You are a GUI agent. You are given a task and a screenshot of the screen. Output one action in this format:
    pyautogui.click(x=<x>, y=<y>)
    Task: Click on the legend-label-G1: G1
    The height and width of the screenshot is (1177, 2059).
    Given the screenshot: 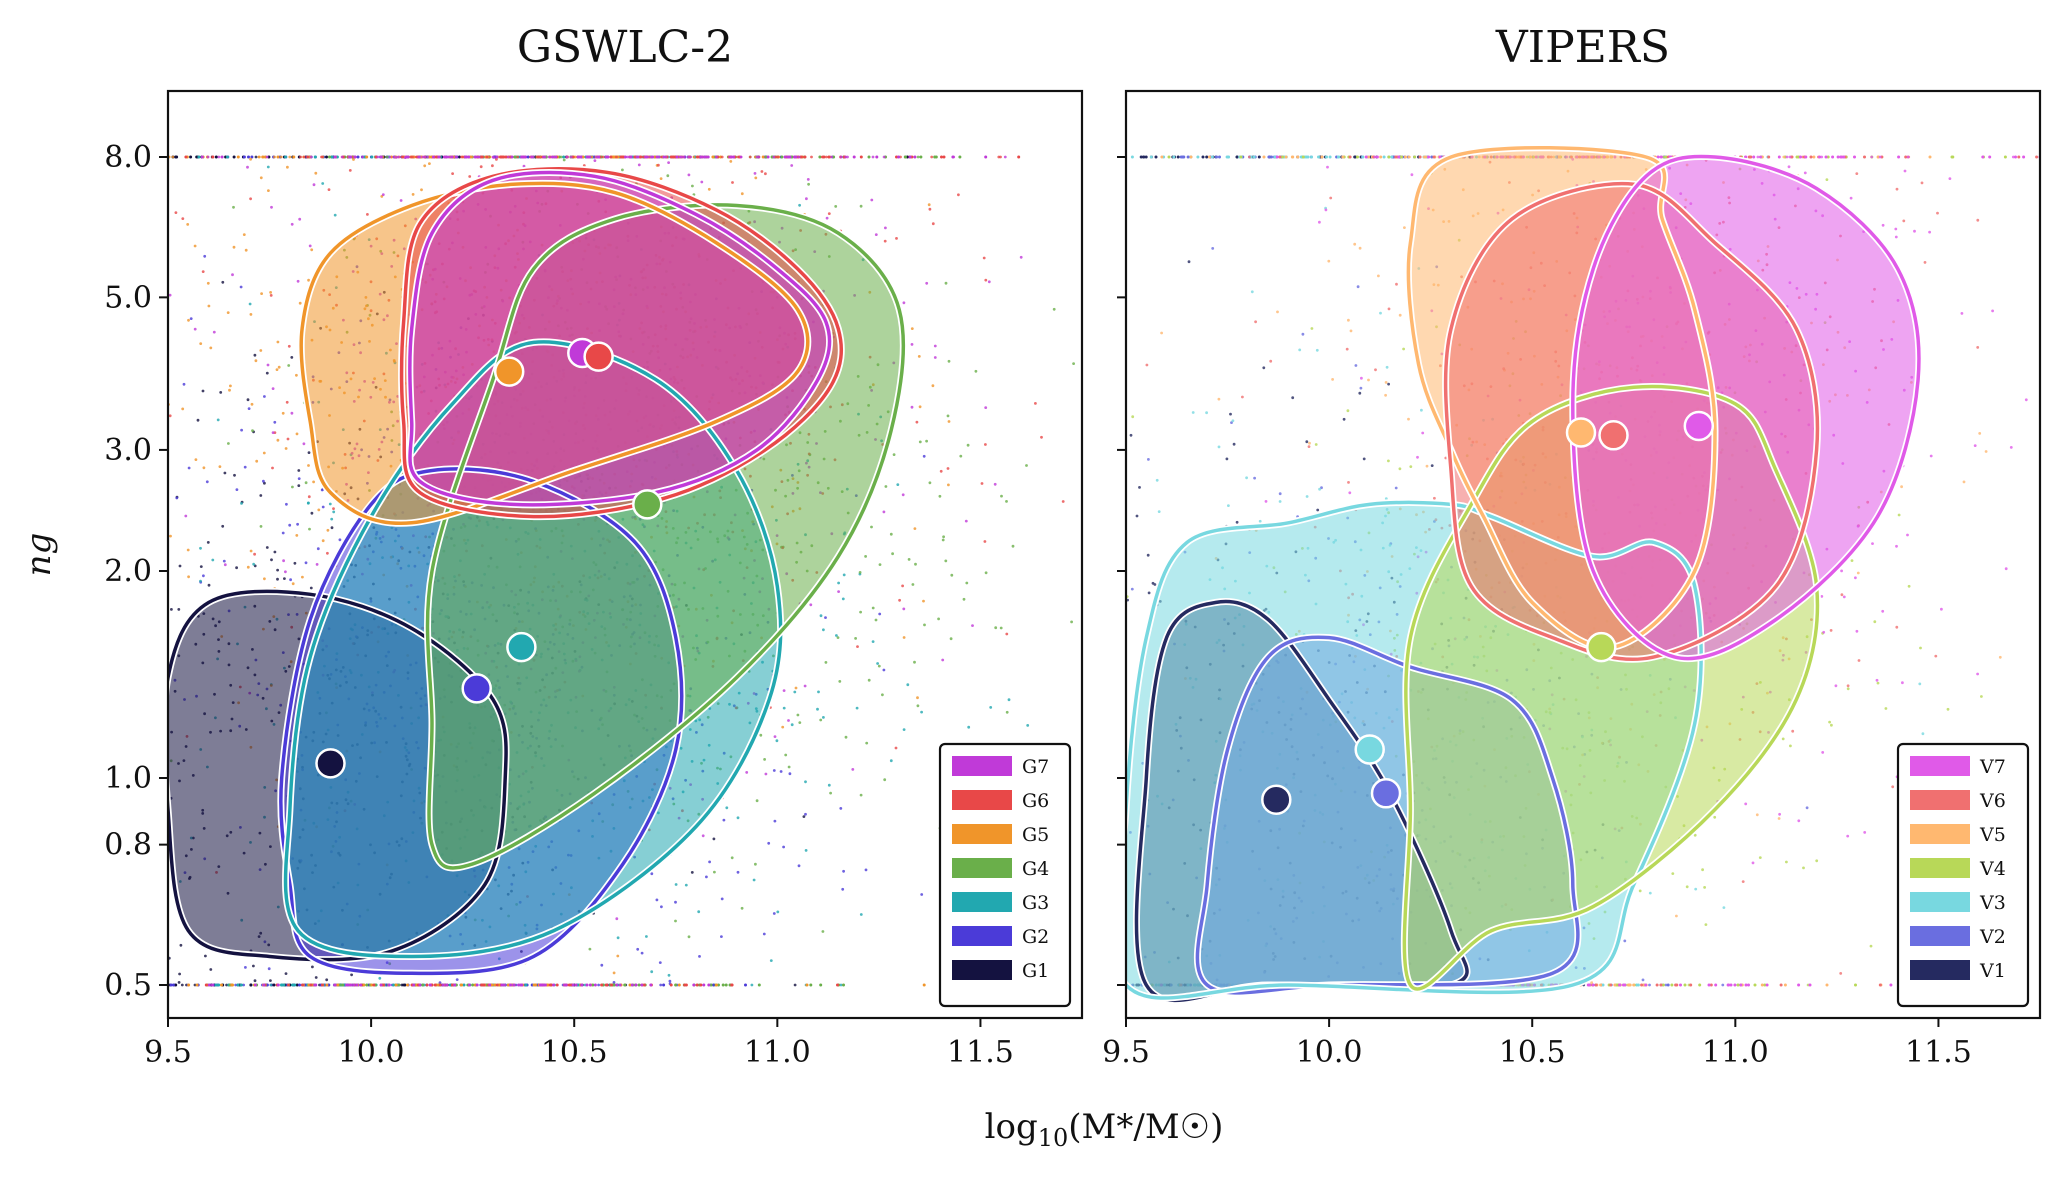 What is the action you would take?
    pyautogui.click(x=1035, y=971)
    